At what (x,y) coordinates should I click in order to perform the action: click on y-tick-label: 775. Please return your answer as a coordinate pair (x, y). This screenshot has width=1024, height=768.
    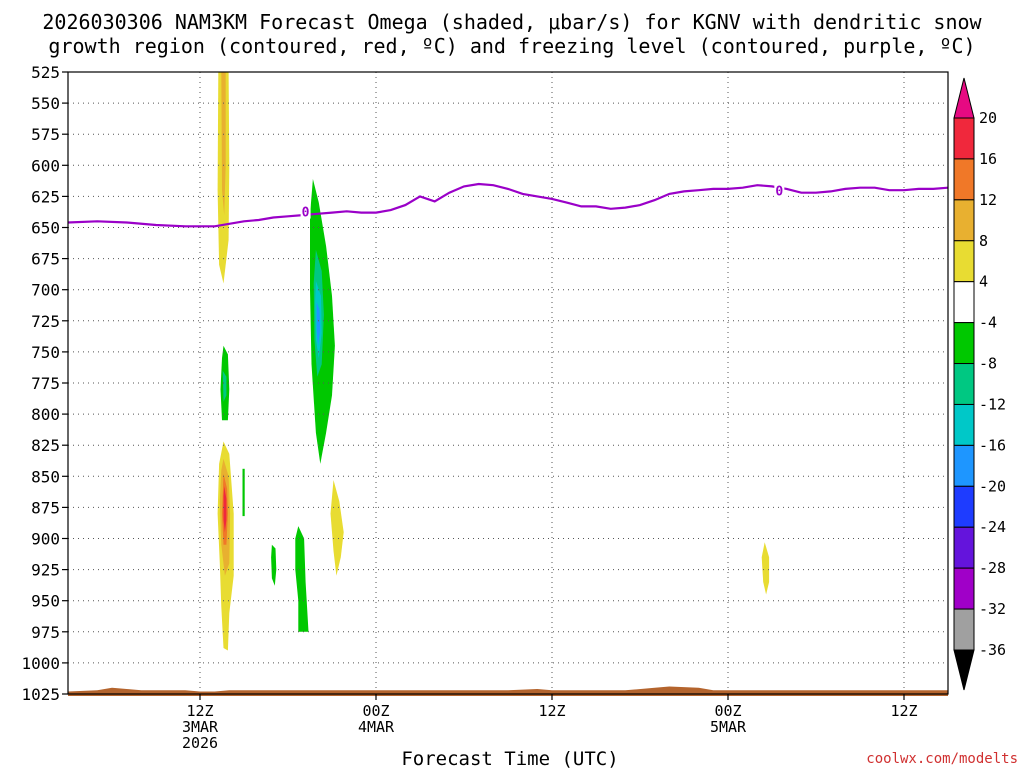
    Looking at the image, I should click on (45, 383).